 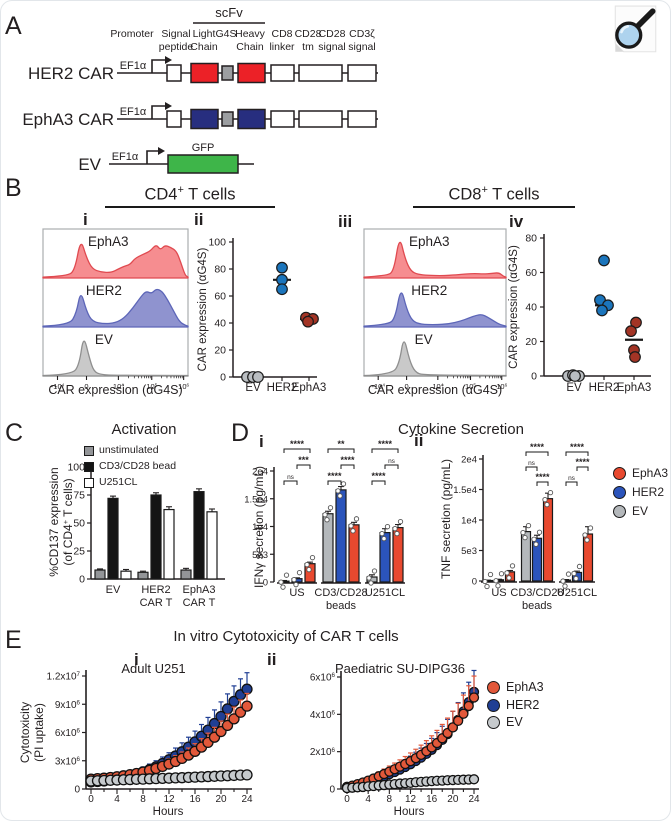 What do you see at coordinates (493, 723) in the screenshot?
I see `ev-swatch` at bounding box center [493, 723].